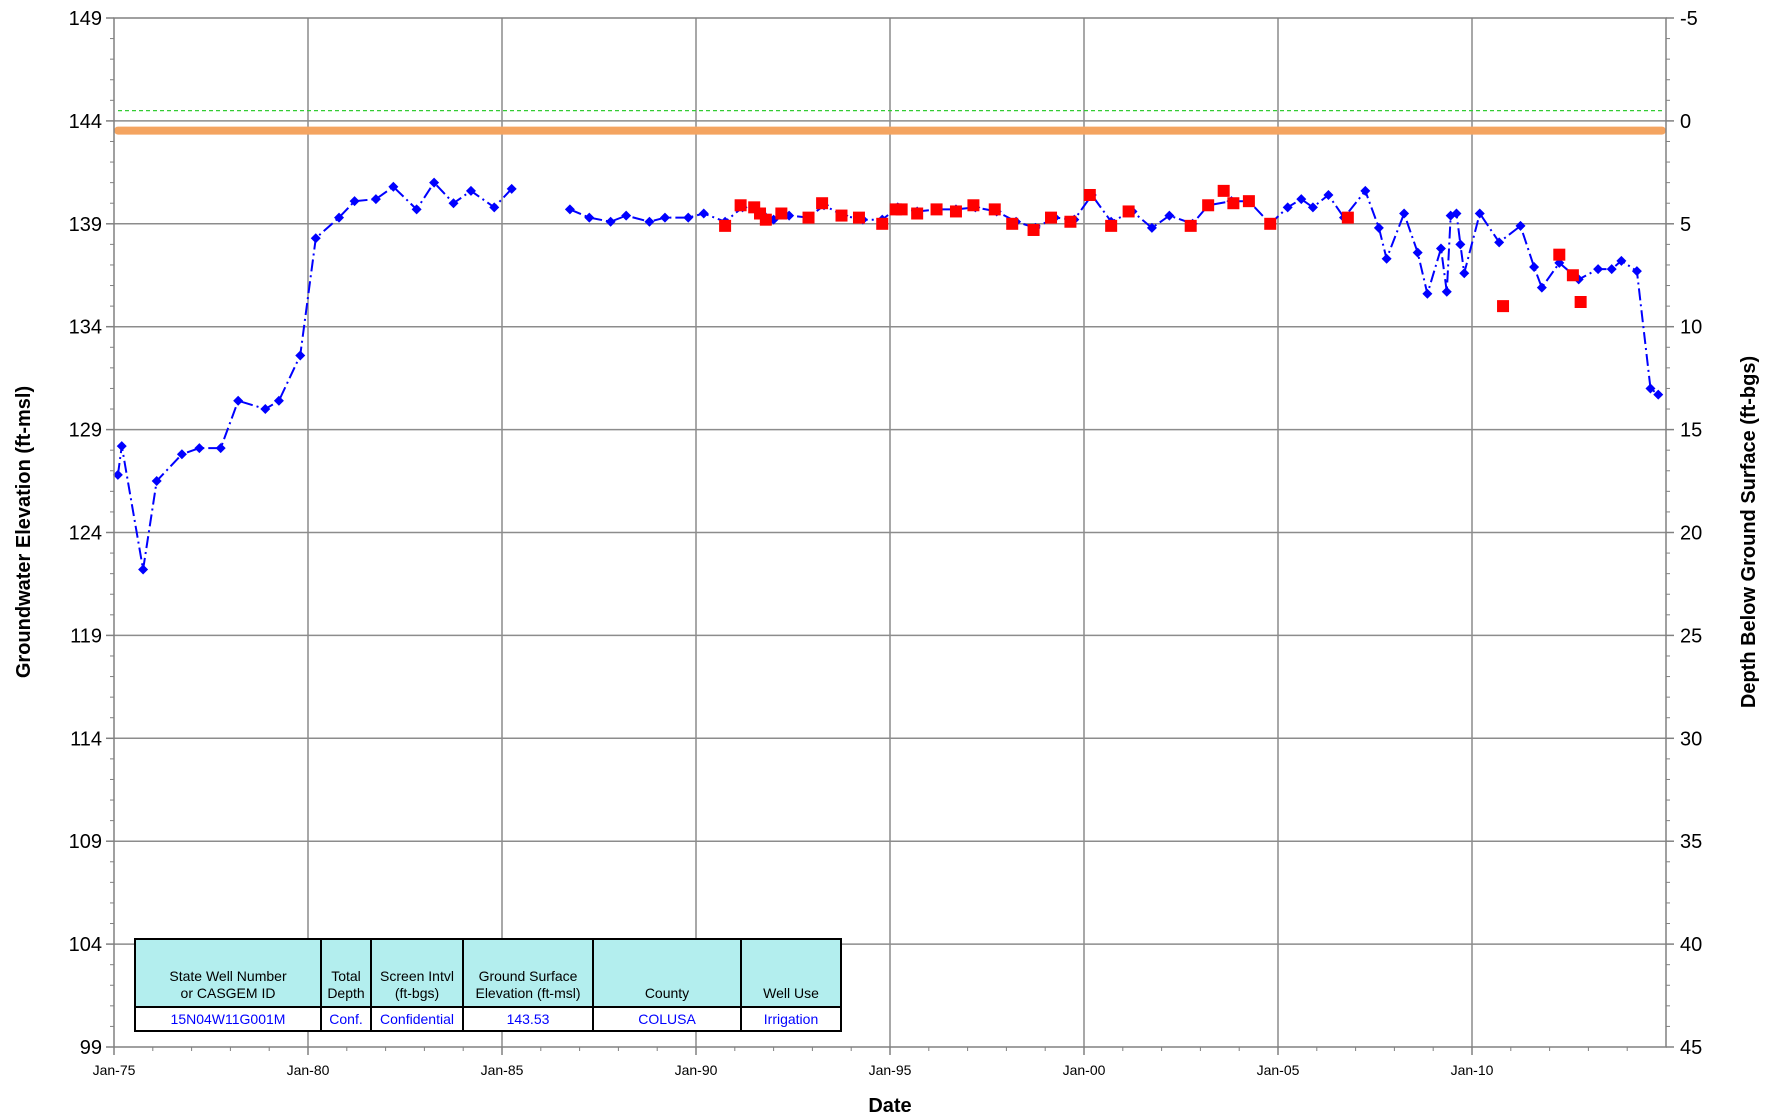 The width and height of the screenshot is (1776, 1118). What do you see at coordinates (1749, 532) in the screenshot?
I see `y2-axis-title: Depth Below Ground Surface (ft-bgs)` at bounding box center [1749, 532].